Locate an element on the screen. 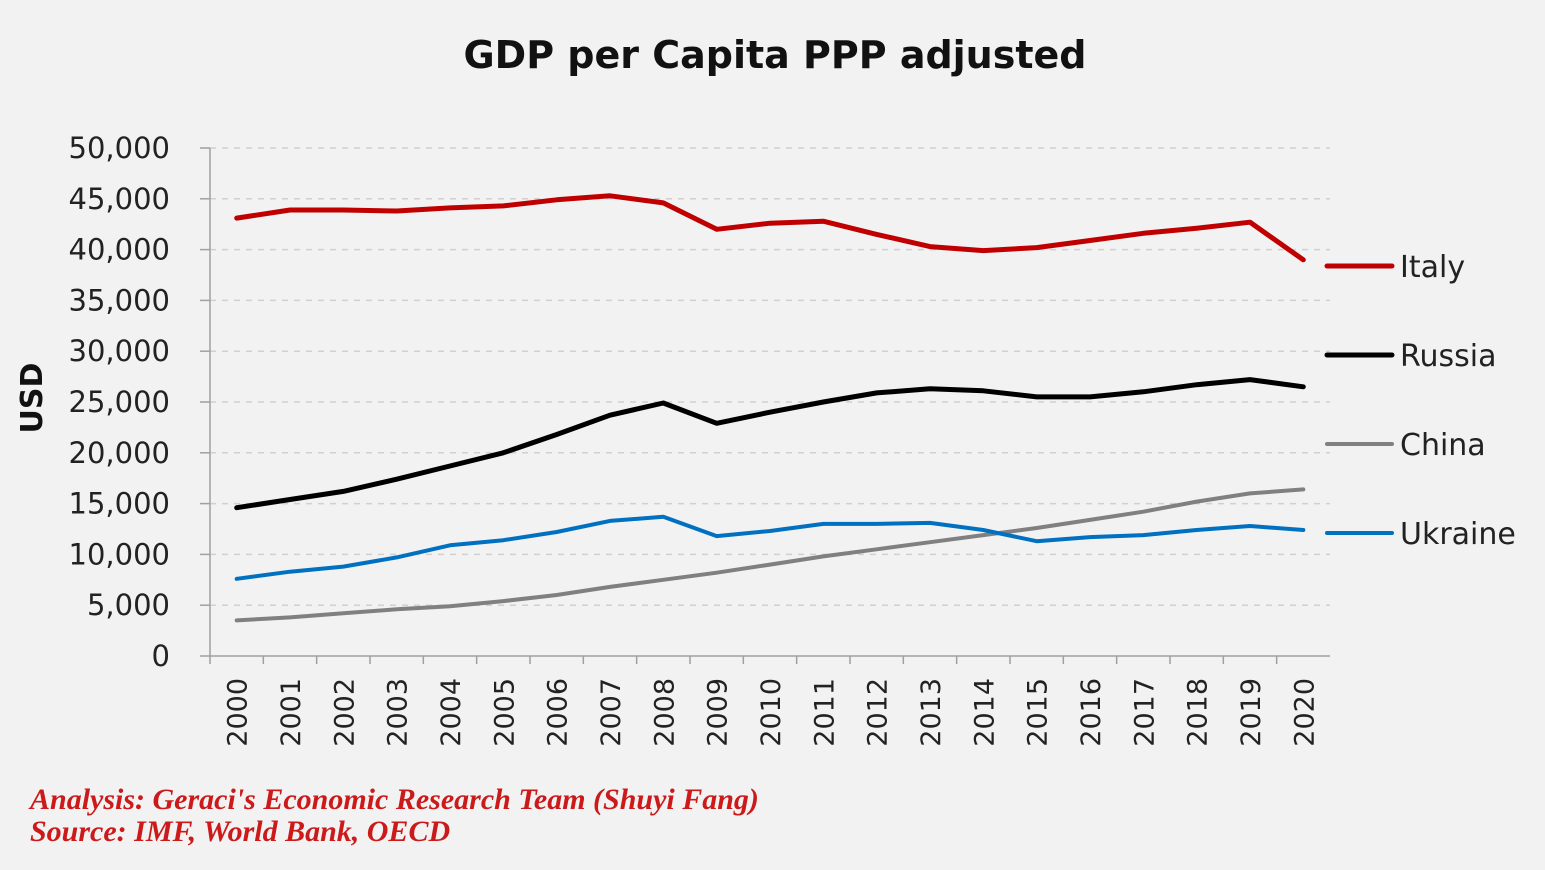 The width and height of the screenshot is (1545, 870). legend-label-ukraine: Ukraine is located at coordinates (1458, 534).